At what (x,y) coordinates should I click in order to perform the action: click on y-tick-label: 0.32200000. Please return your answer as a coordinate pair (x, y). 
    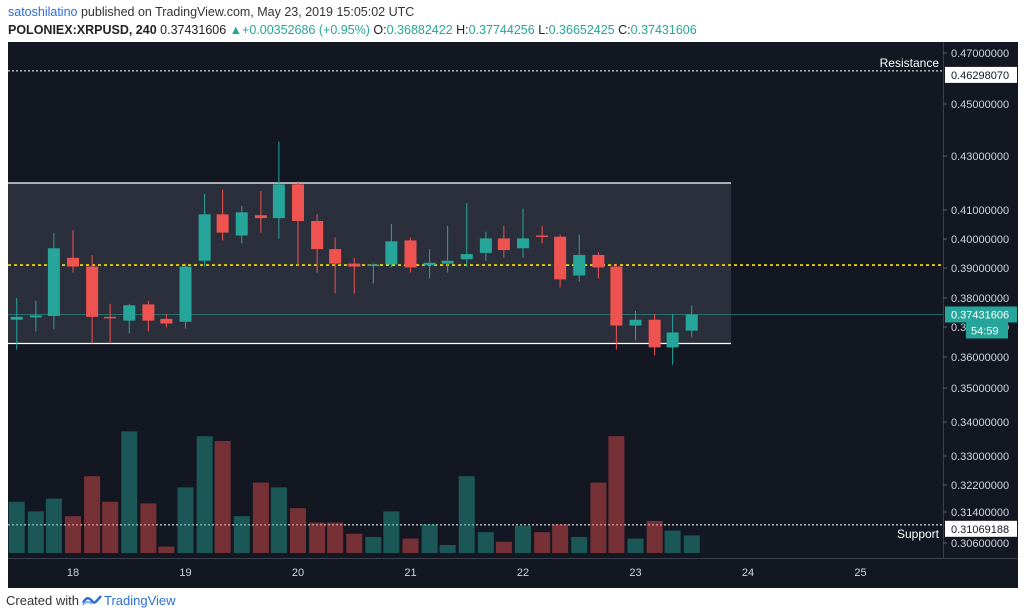
    Looking at the image, I should click on (980, 486).